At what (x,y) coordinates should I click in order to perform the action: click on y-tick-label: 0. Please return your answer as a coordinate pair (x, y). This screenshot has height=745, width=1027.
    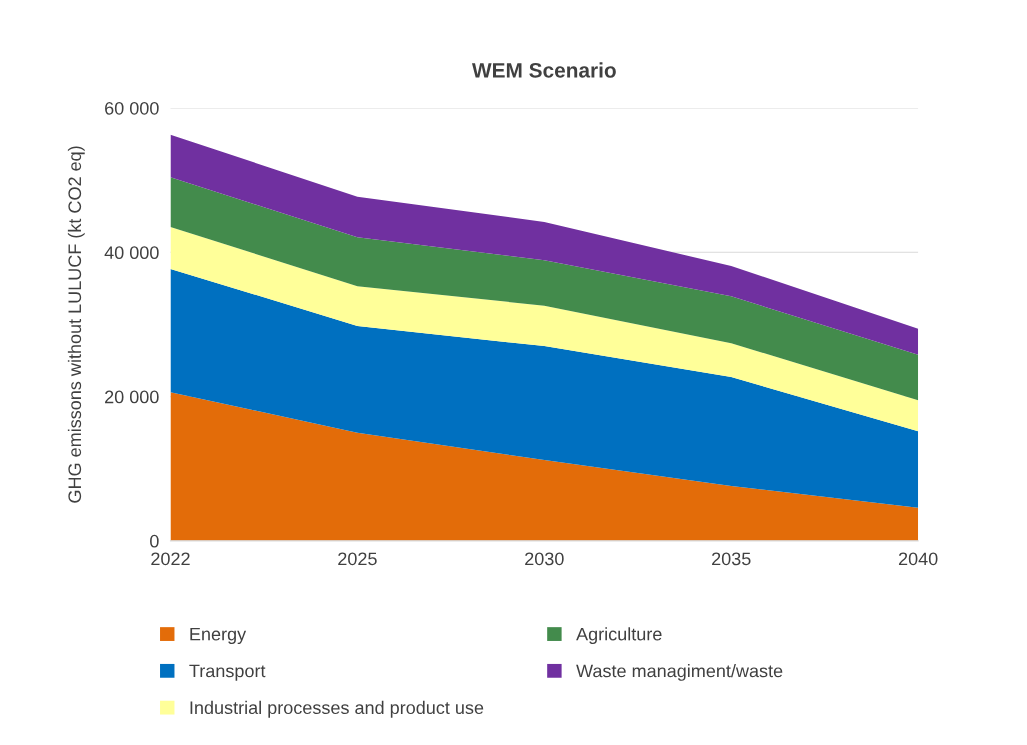
    Looking at the image, I should click on (154, 541).